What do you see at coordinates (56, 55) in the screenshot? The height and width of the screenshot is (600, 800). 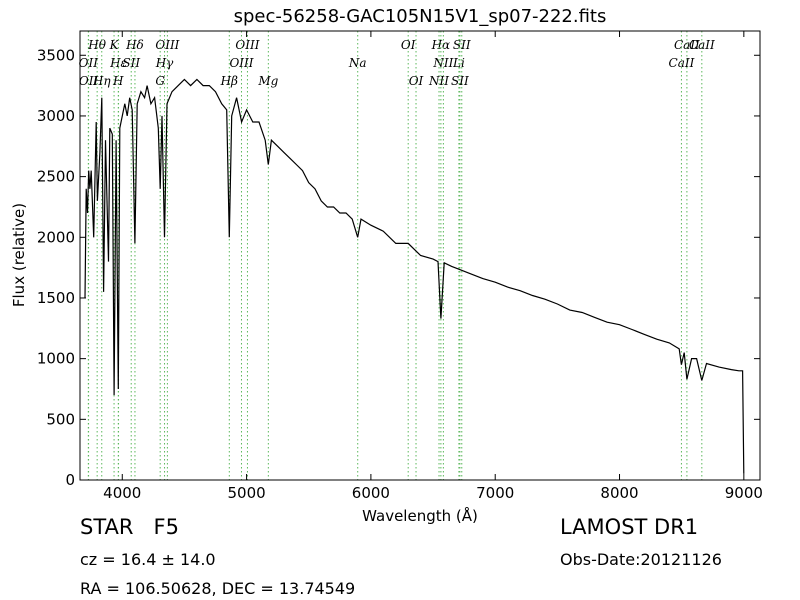 I see `y-tick-label: 3500` at bounding box center [56, 55].